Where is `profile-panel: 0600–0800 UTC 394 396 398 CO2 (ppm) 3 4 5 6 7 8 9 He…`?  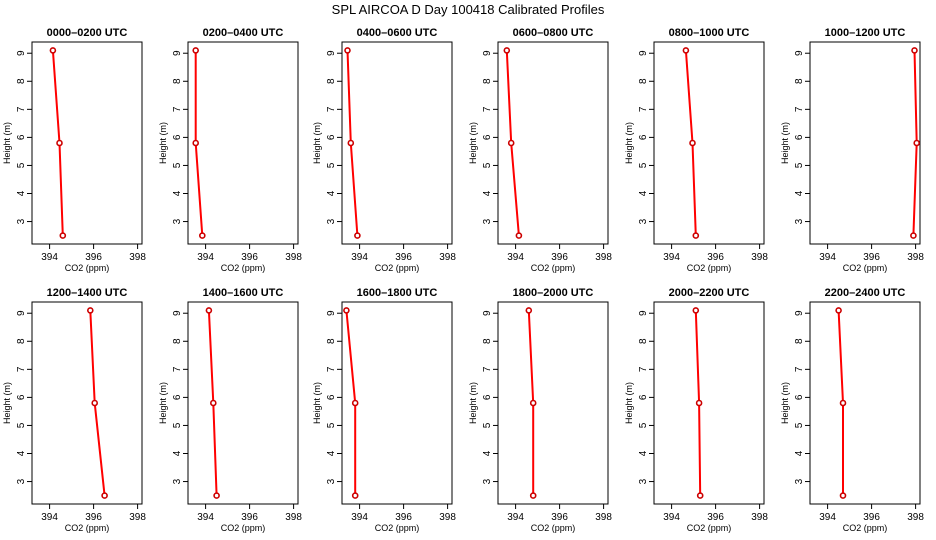 profile-panel: 0600–0800 UTC 394 396 398 CO2 (ppm) 3 4 5 6 7 8 9 He… is located at coordinates (540, 150).